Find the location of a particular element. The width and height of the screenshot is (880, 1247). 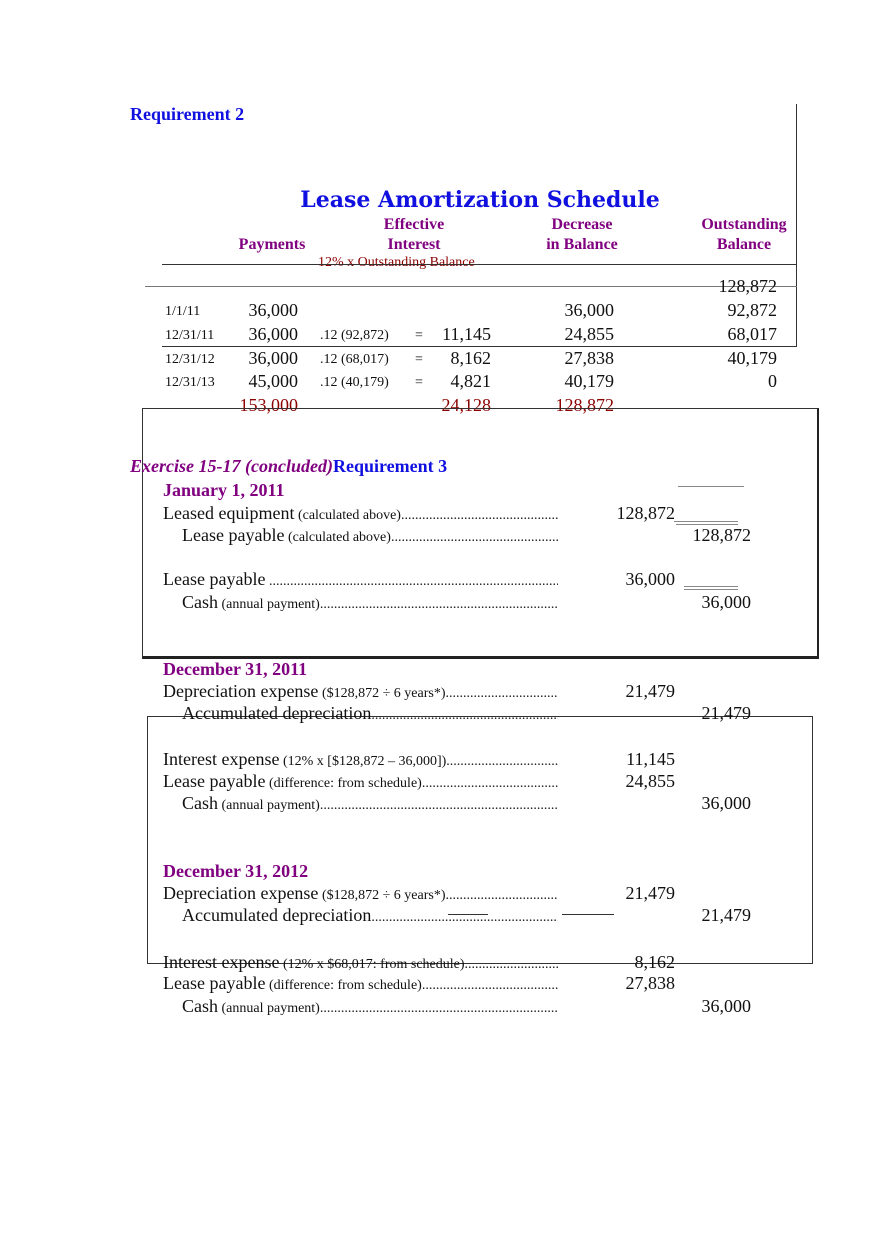

journal-entry-description: Accumulated depreciation is located at coordinates (370, 915).